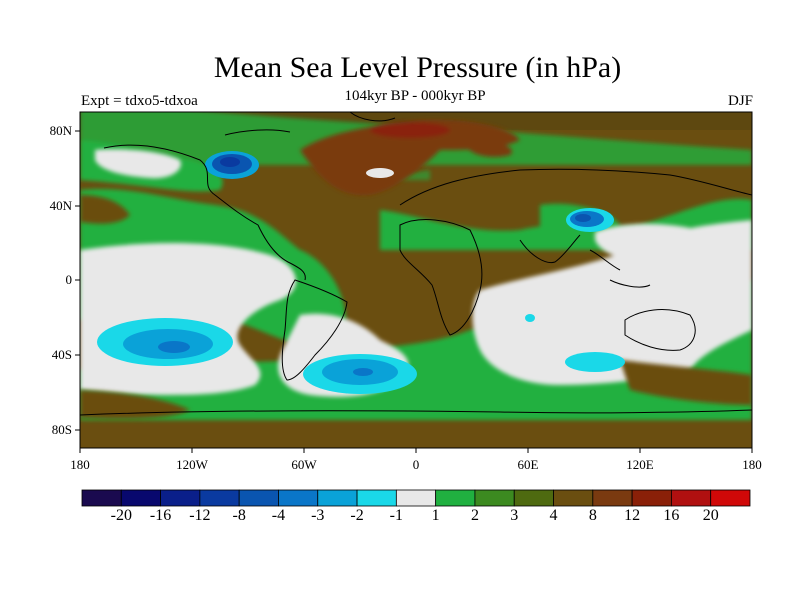  Describe the element at coordinates (740, 101) in the screenshot. I see `season-label: DJF` at that location.